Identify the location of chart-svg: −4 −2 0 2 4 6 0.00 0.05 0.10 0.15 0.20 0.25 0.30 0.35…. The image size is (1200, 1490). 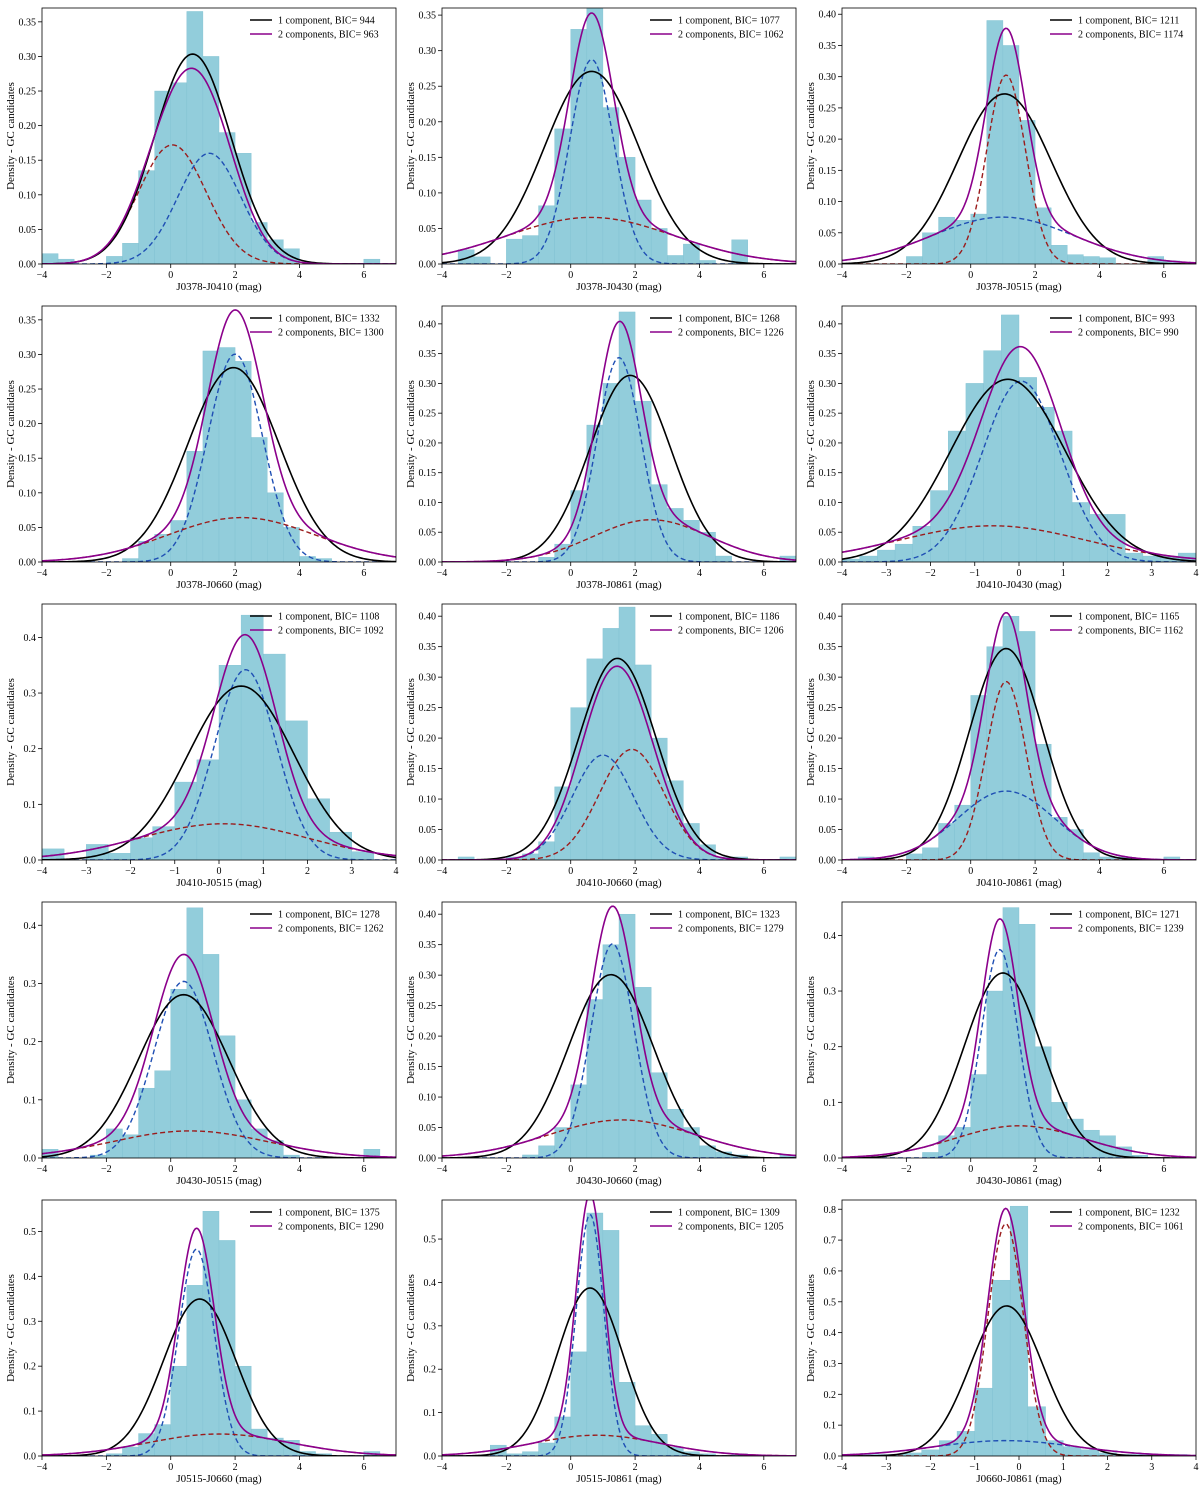
(1001, 150).